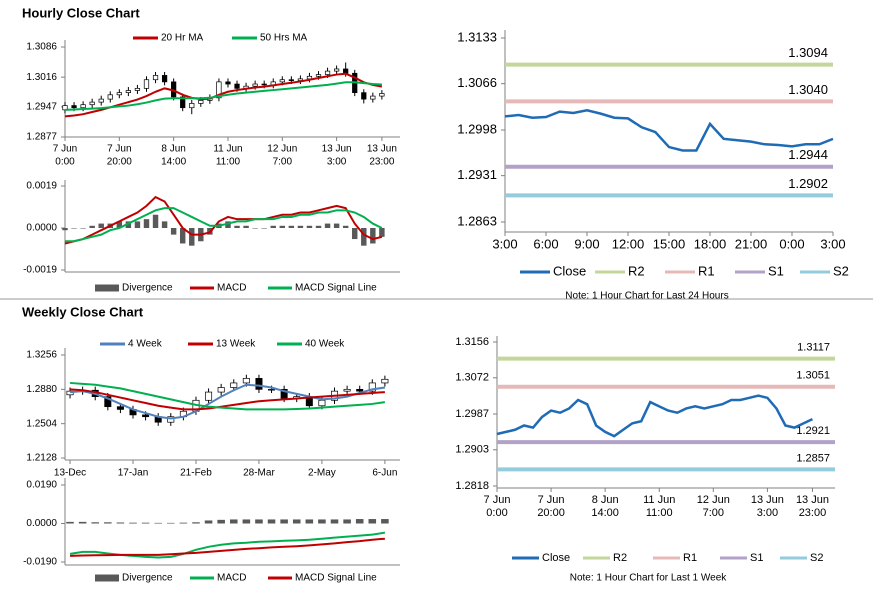  I want to click on y-tick-label: -0.0019, so click(40, 270).